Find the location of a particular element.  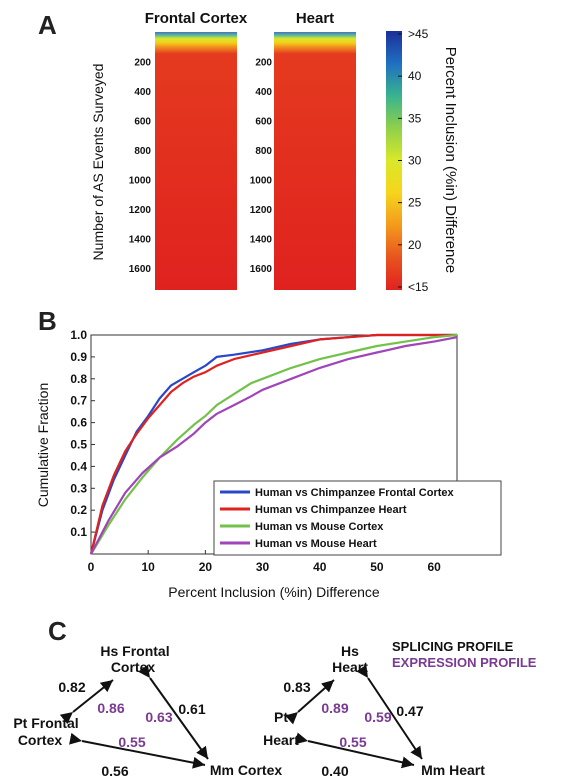

pt-cortex-node-line2: Cortex is located at coordinates (40, 740).